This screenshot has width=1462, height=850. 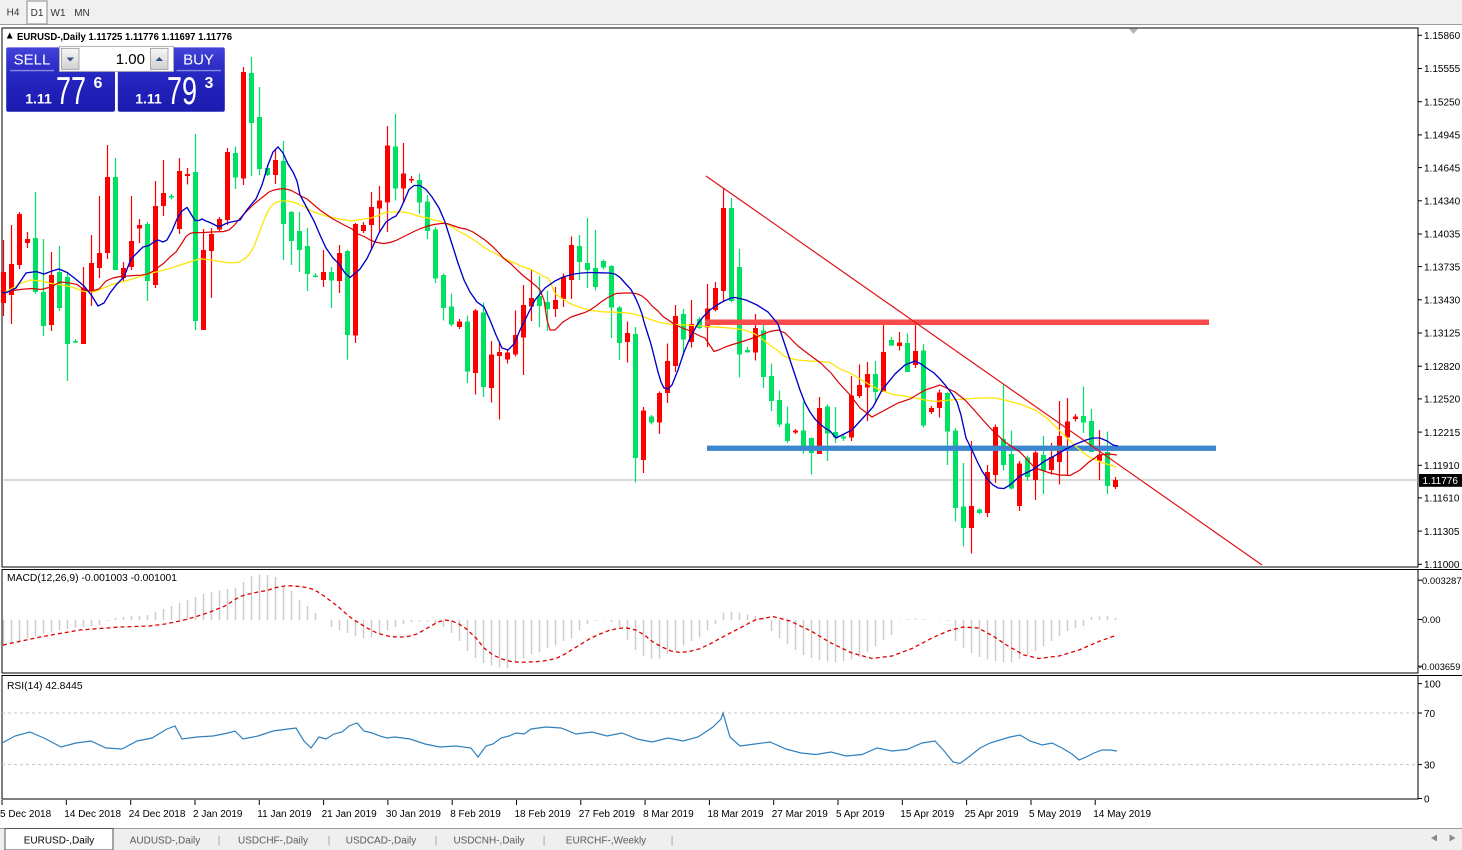 I want to click on svg-text: D1, so click(x=37, y=13).